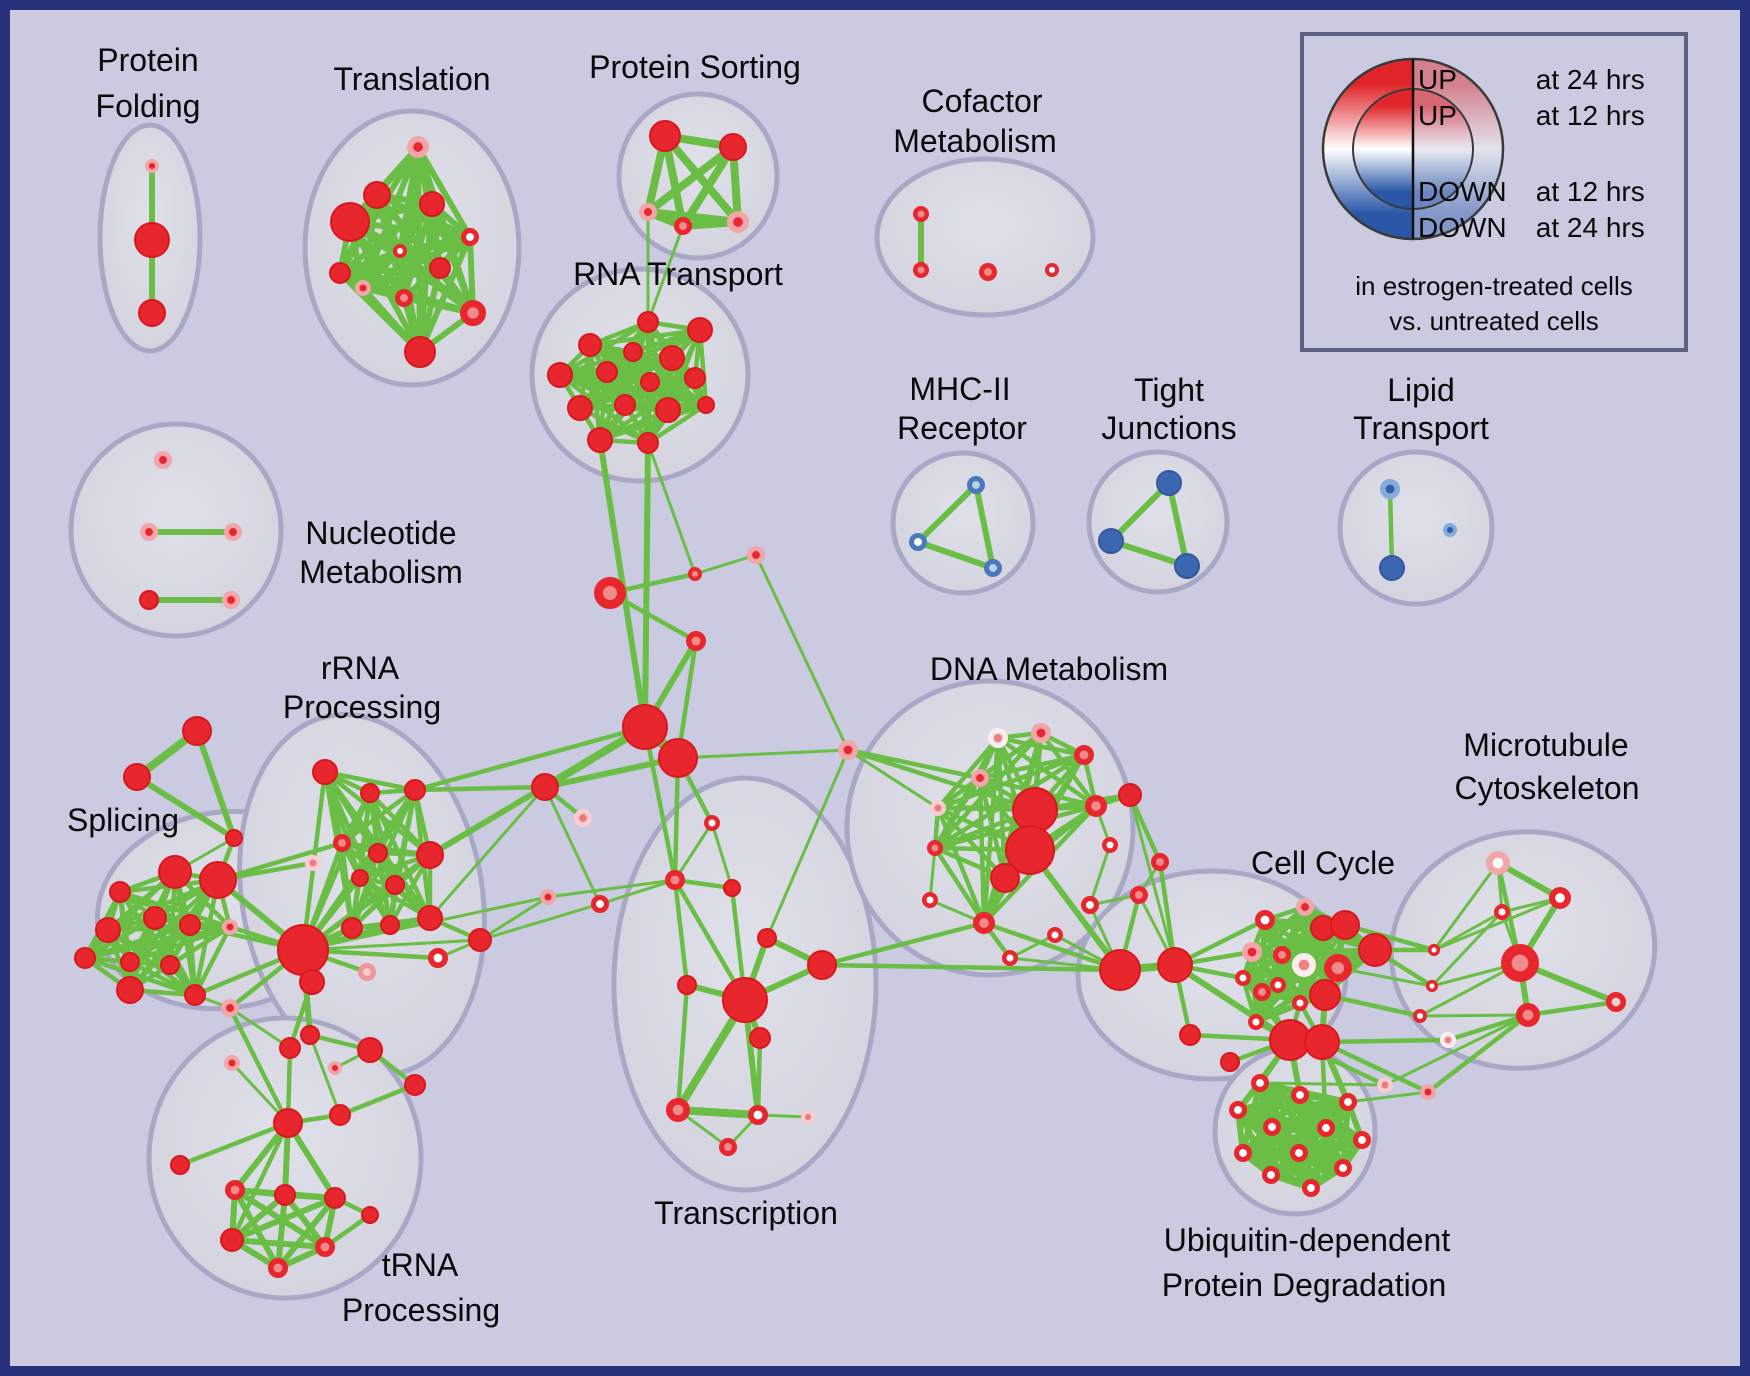 This screenshot has height=1376, width=1750. What do you see at coordinates (1169, 390) in the screenshot?
I see `cluster-label-tight-junctions: Tight` at bounding box center [1169, 390].